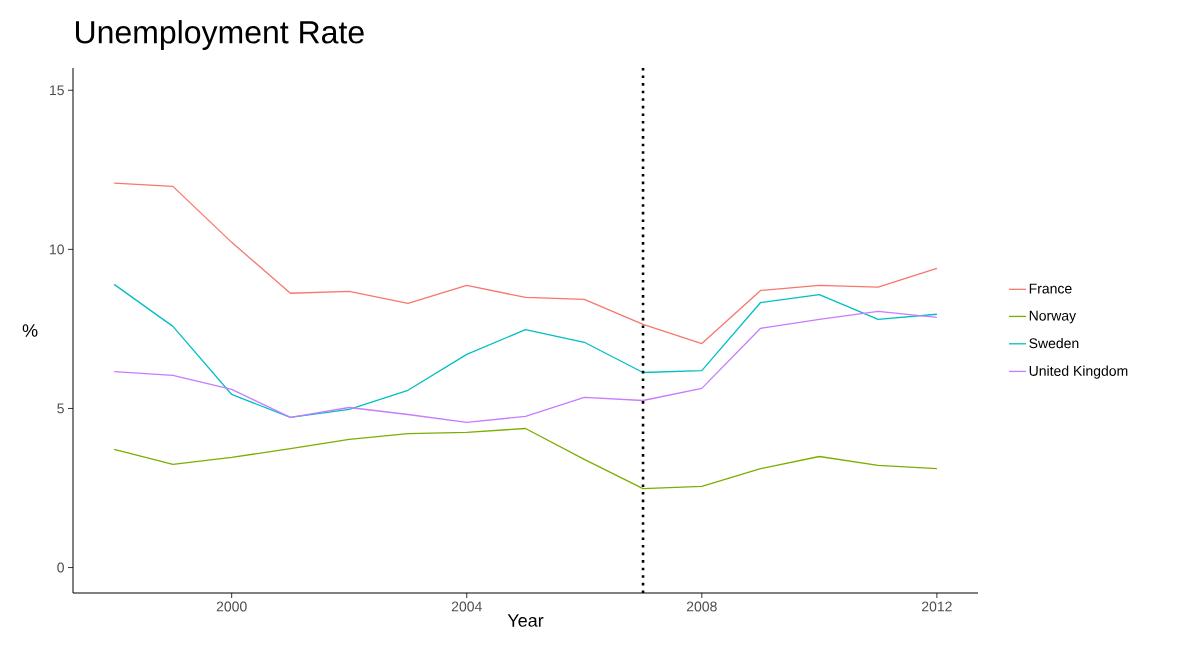 The image size is (1202, 647). What do you see at coordinates (1054, 343) in the screenshot?
I see `legend-label: Sweden` at bounding box center [1054, 343].